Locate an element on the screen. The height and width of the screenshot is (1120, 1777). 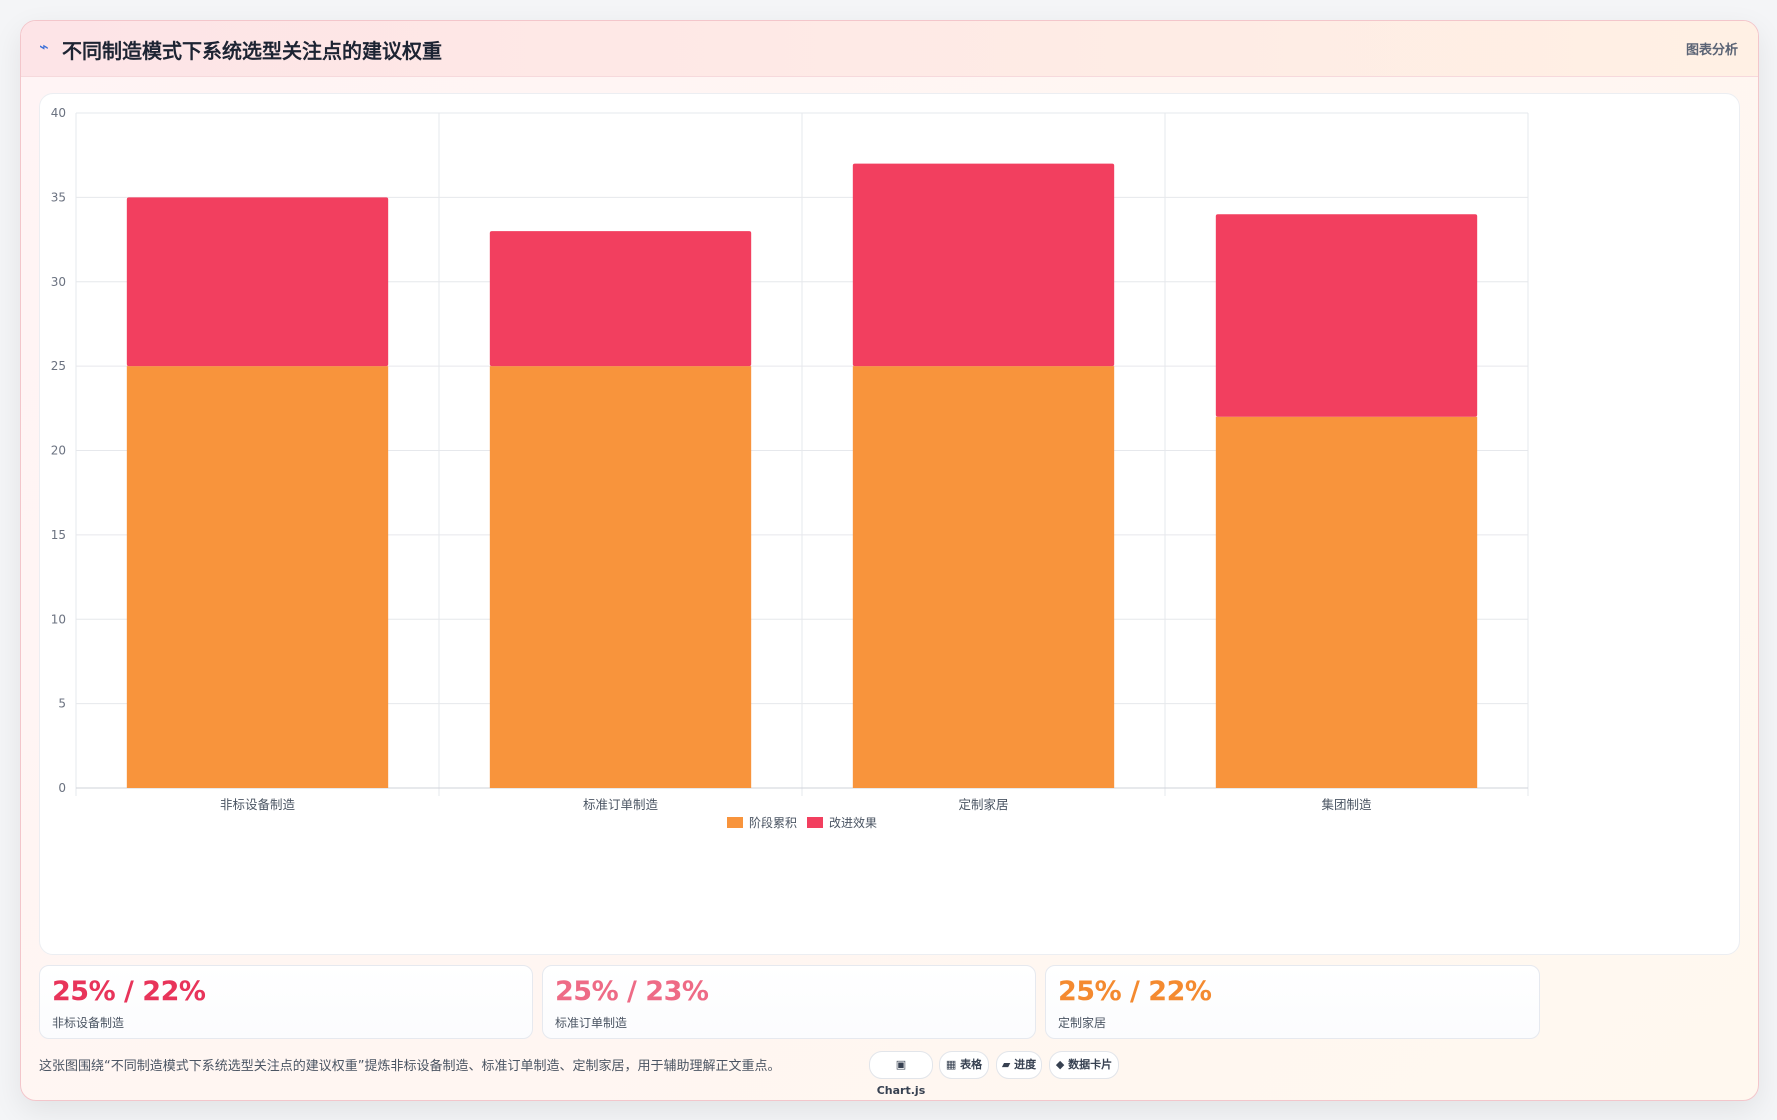
lightning-icon: ⌁ is located at coordinates (44, 46).